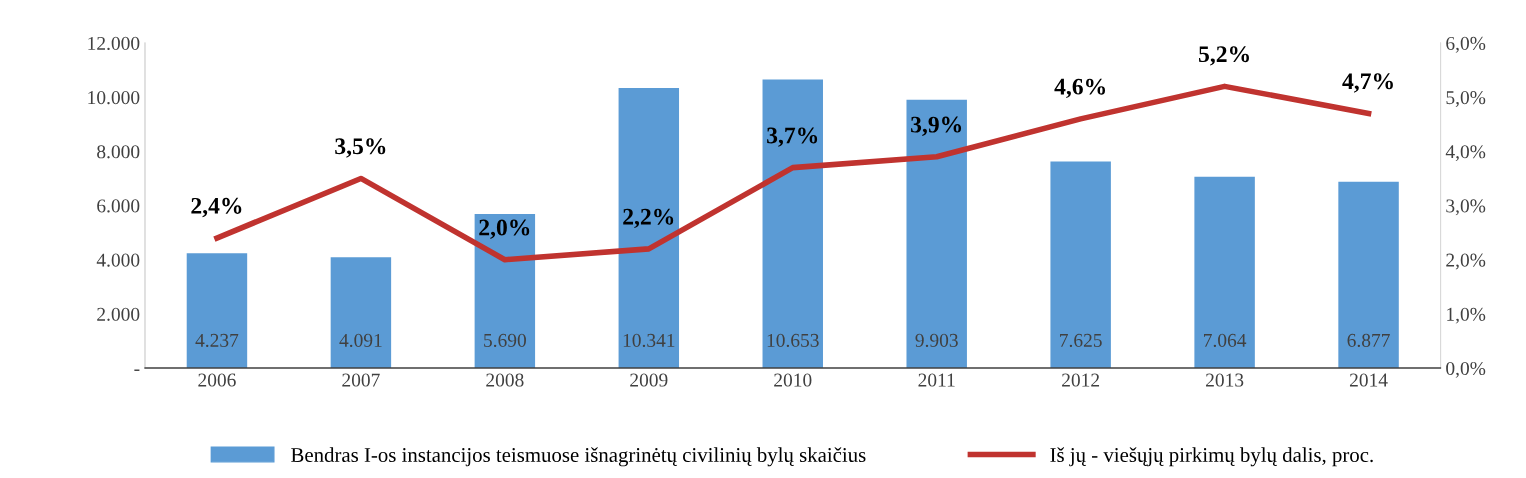 This screenshot has height=478, width=1526. What do you see at coordinates (1466, 99) in the screenshot?
I see `y2-tick-label: 5,0%` at bounding box center [1466, 99].